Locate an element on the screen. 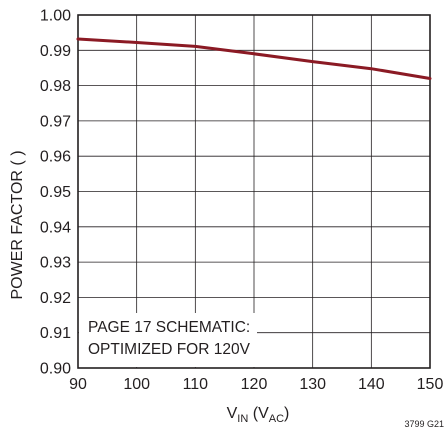 The height and width of the screenshot is (434, 447). x-axis-label: VIN (VAC) is located at coordinates (258, 415).